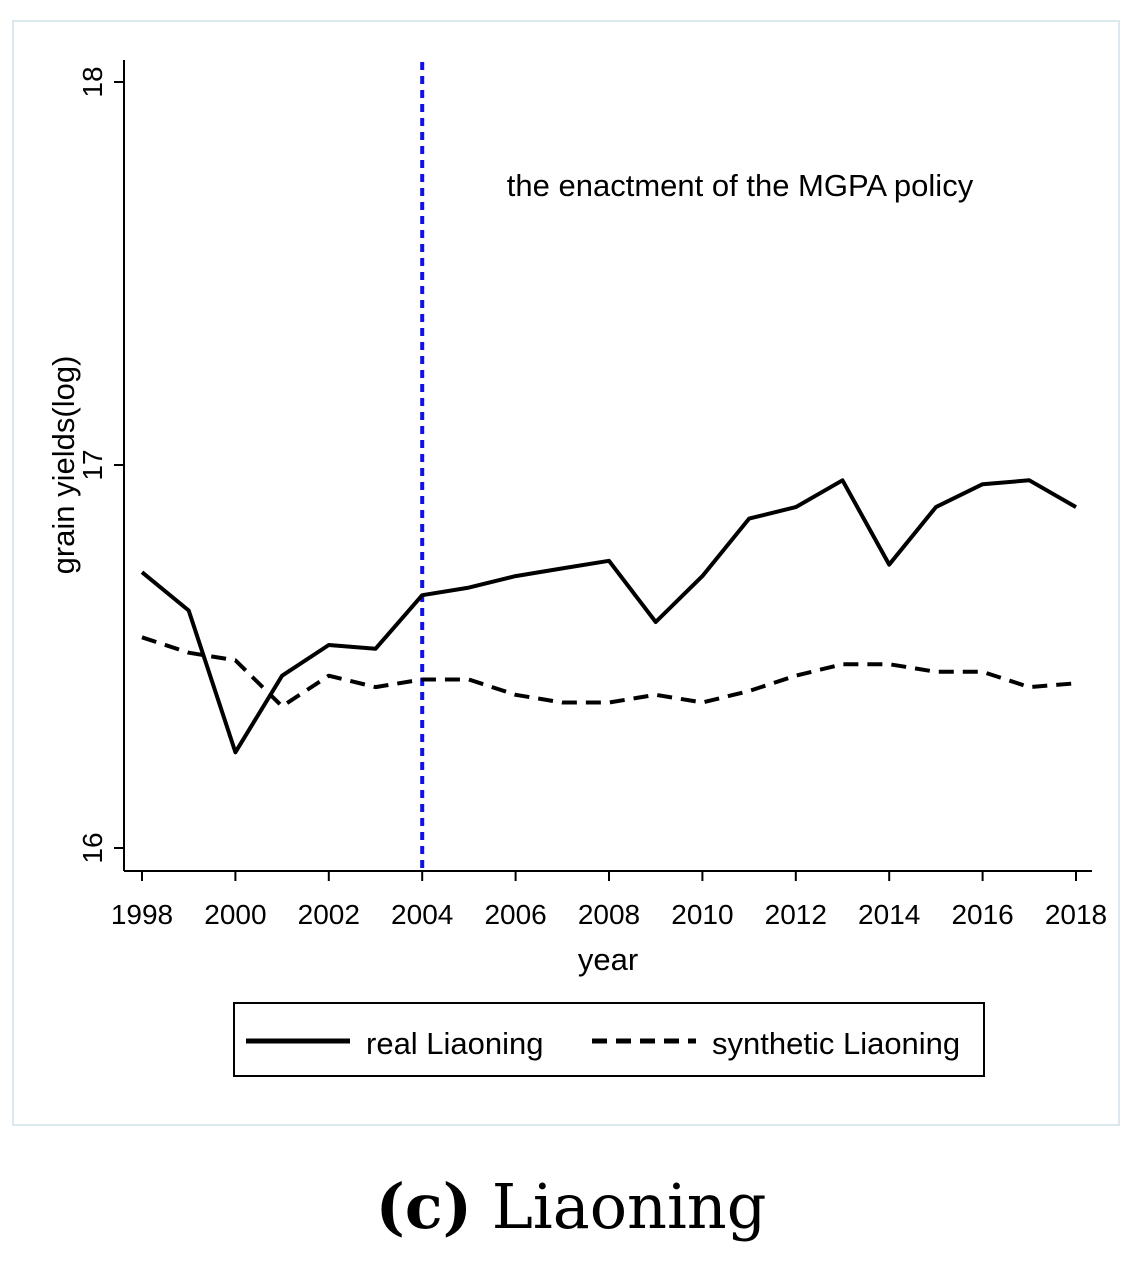 The image size is (1142, 1261). I want to click on caption-label: (c), so click(424, 1206).